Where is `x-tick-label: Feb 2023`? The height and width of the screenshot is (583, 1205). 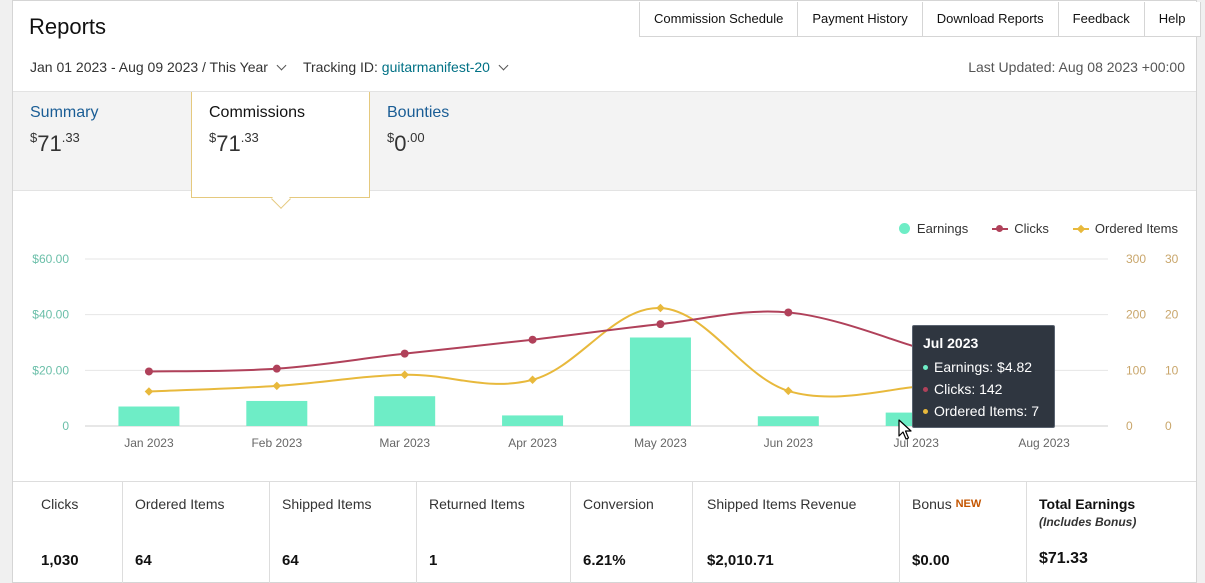
x-tick-label: Feb 2023 is located at coordinates (276, 443).